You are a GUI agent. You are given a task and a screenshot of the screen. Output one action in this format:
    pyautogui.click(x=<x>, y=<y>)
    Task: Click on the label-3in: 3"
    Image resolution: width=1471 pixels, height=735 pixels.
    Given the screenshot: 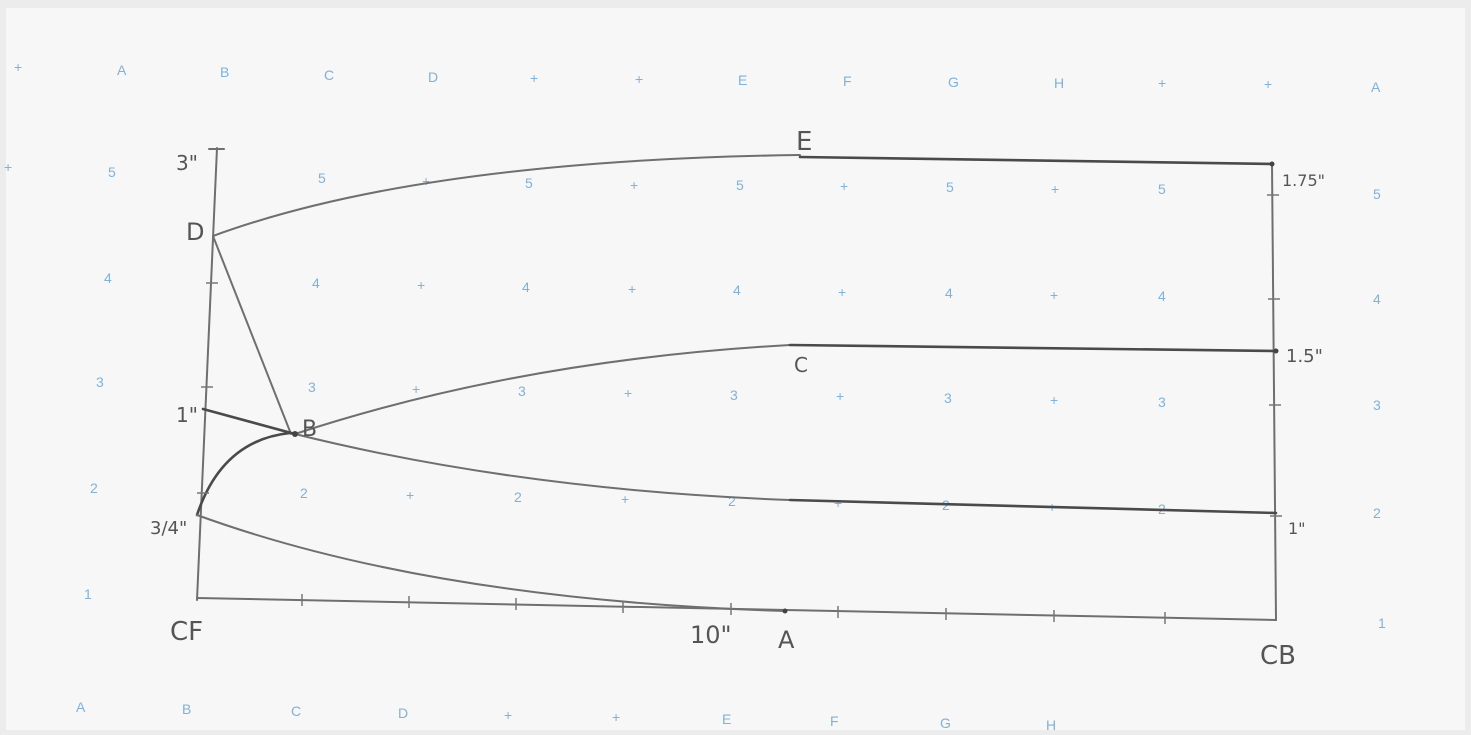 What is the action you would take?
    pyautogui.click(x=187, y=163)
    